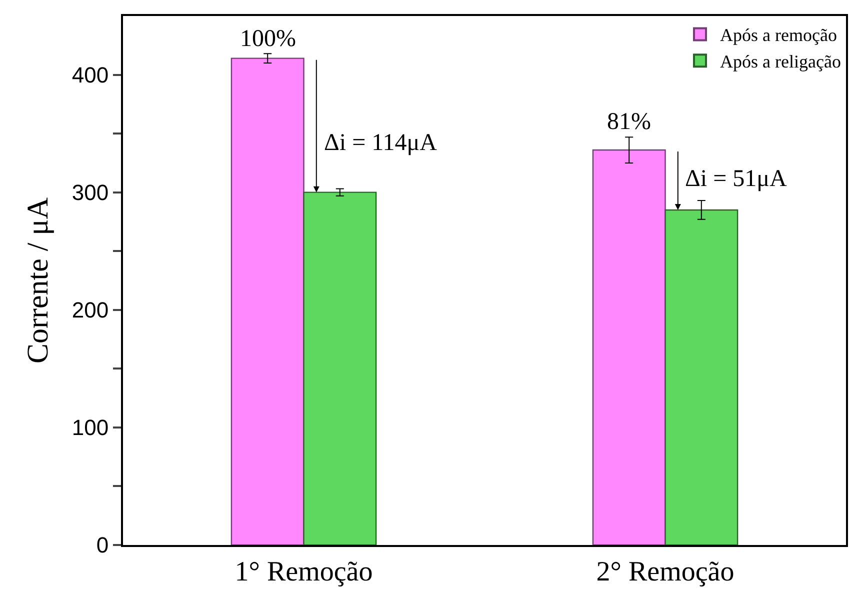 This screenshot has width=851, height=593. Describe the element at coordinates (90, 427) in the screenshot. I see `y-tick-label: 100` at that location.